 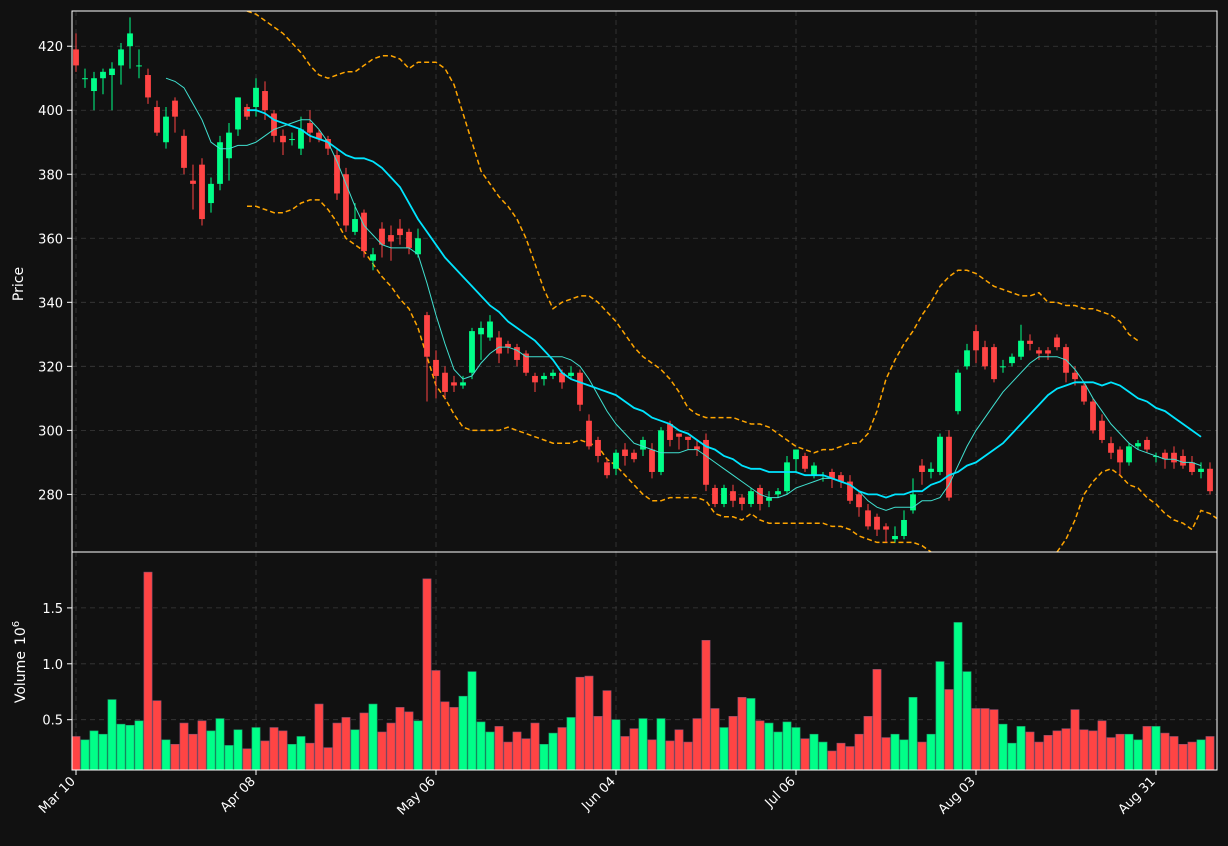 What do you see at coordinates (50, 495) in the screenshot?
I see `price-tick-label: 280` at bounding box center [50, 495].